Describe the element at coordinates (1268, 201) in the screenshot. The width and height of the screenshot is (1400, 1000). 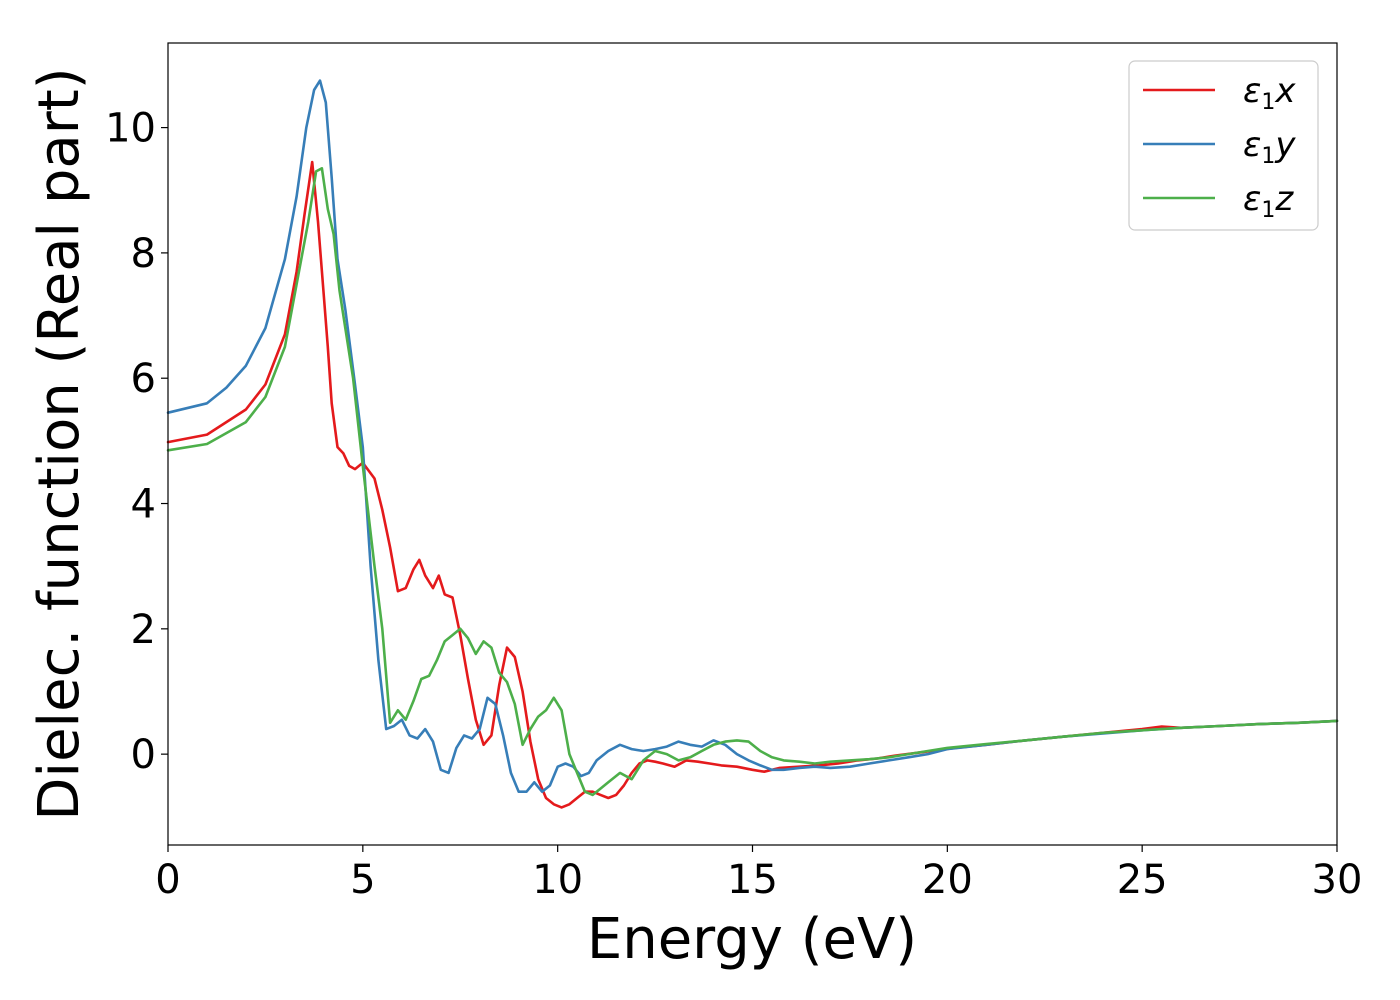
I see `legend-label-z: ε1z` at that location.